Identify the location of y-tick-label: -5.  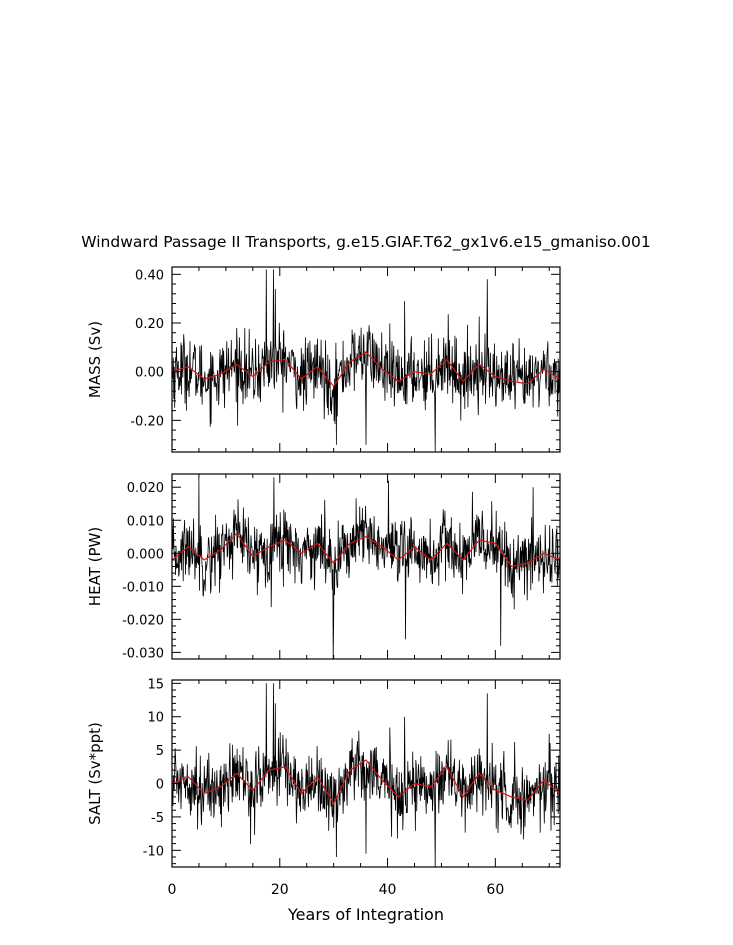
(157, 818).